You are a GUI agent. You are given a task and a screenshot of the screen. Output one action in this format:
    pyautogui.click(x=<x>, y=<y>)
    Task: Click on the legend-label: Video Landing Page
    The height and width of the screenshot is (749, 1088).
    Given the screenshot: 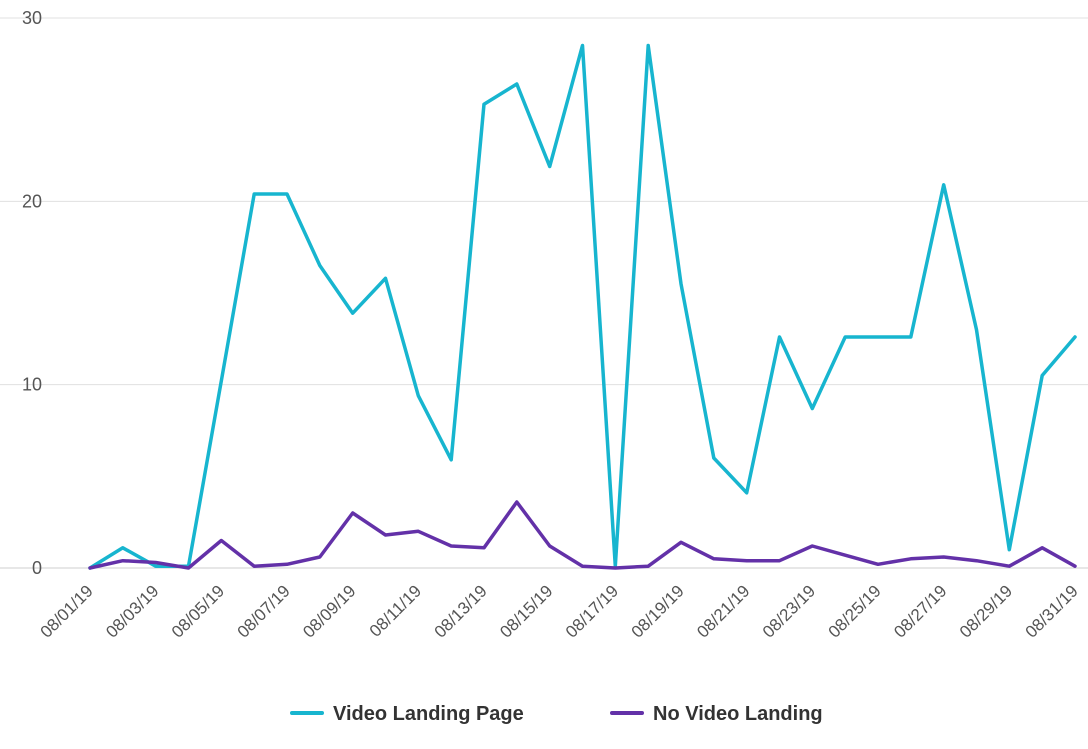 What is the action you would take?
    pyautogui.click(x=428, y=714)
    